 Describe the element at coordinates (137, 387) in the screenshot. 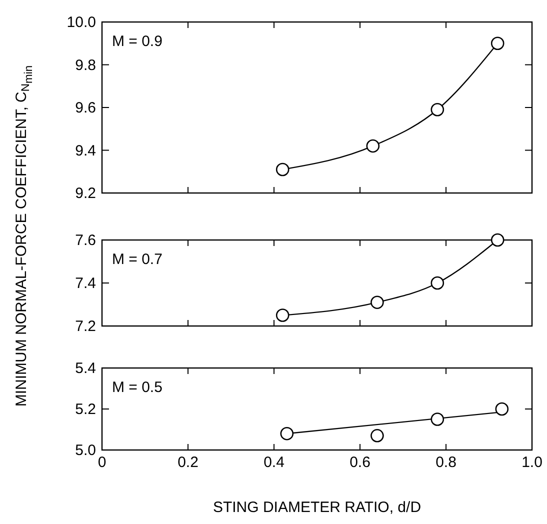

I see `annotation: M = 0.5` at that location.